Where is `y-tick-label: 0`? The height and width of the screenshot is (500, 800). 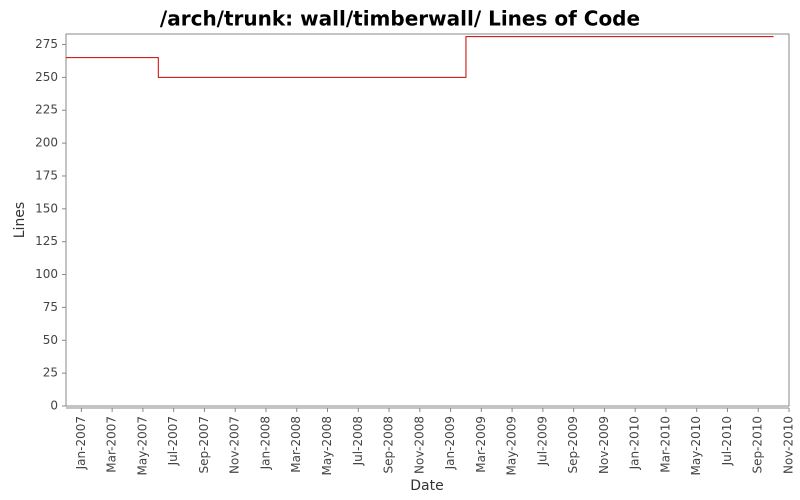
y-tick-label: 0 is located at coordinates (54, 406).